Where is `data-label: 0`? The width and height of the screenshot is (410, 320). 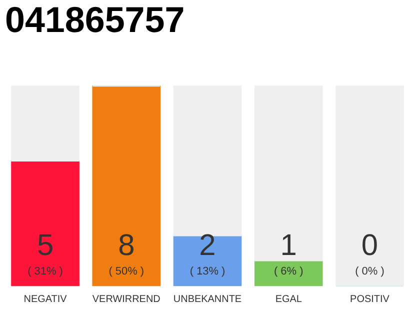
data-label: 0 is located at coordinates (369, 245).